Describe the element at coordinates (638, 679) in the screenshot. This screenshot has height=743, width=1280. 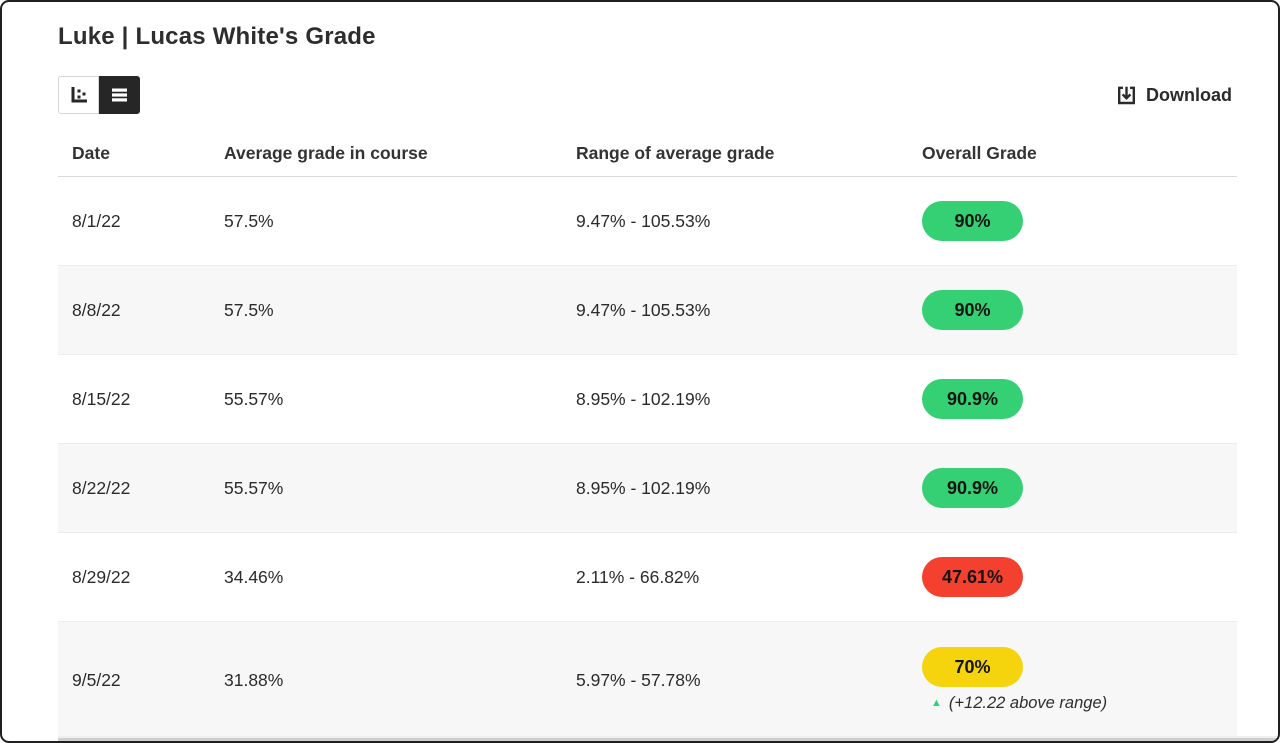
I see `range-cell: 5.97% - 57.78%` at that location.